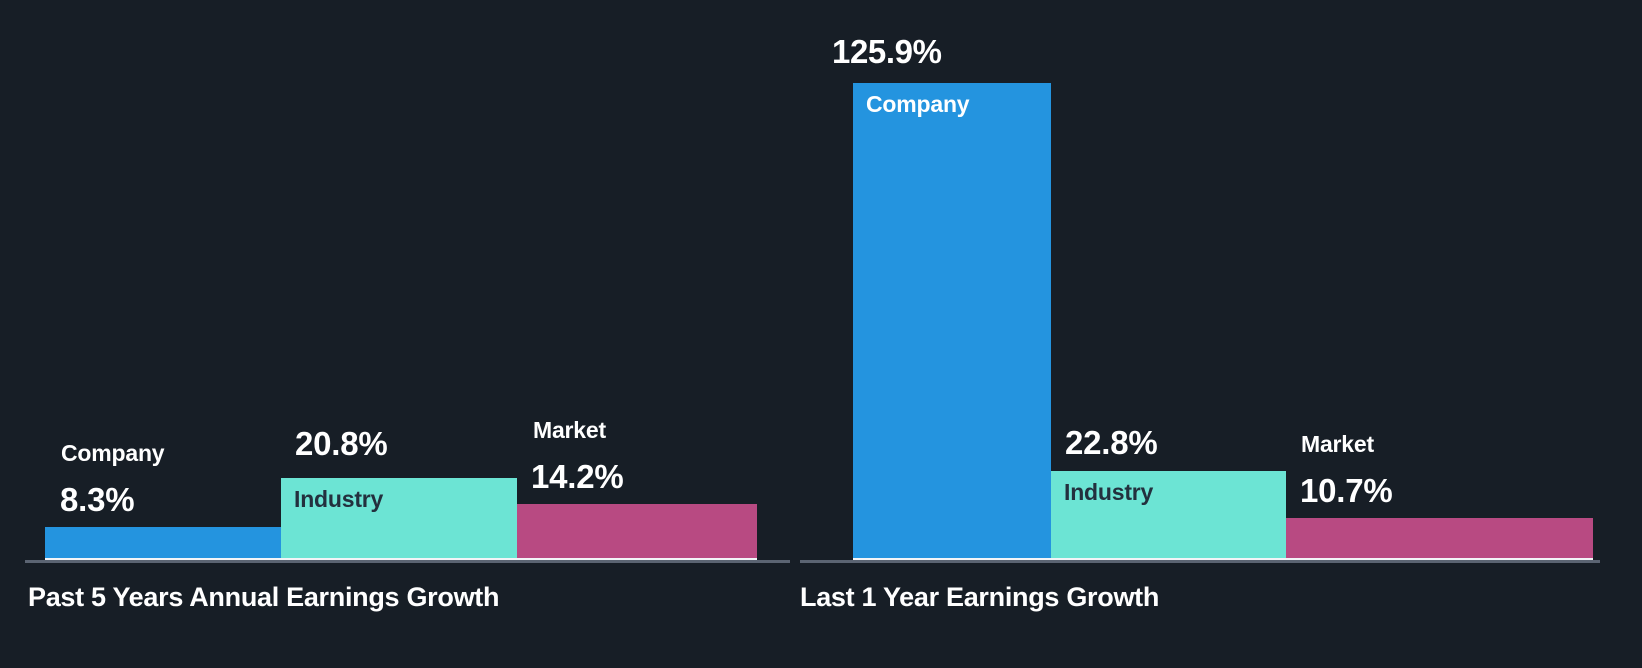  What do you see at coordinates (401, 559) in the screenshot?
I see `axis-highlight-past5y` at bounding box center [401, 559].